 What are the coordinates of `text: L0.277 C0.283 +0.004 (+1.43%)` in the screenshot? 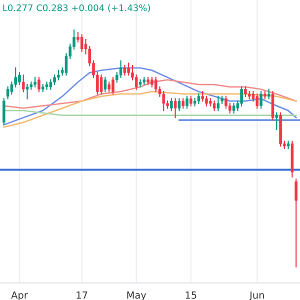 It's located at (76, 8).